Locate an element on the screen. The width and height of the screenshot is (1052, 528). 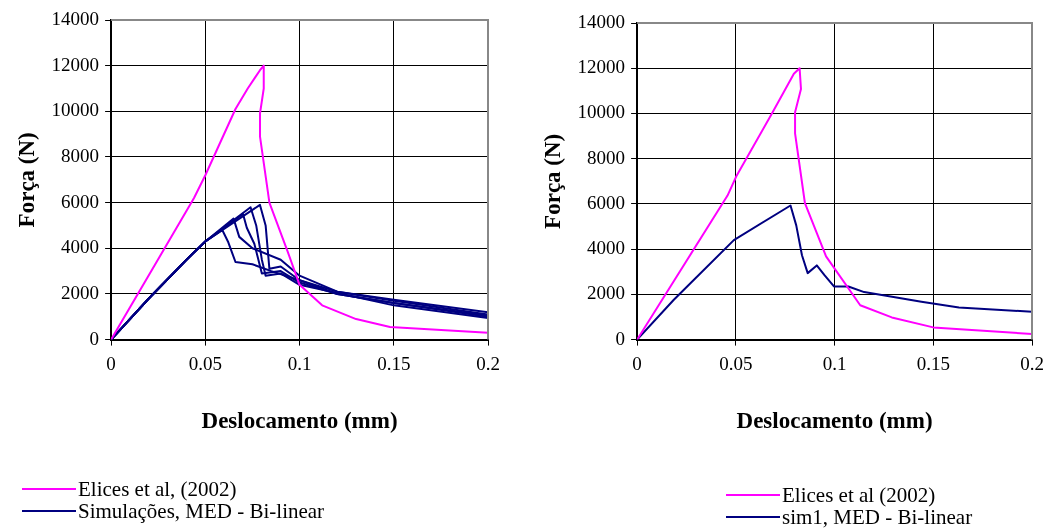
legend-label: Elices et al, (2002) is located at coordinates (157, 489).